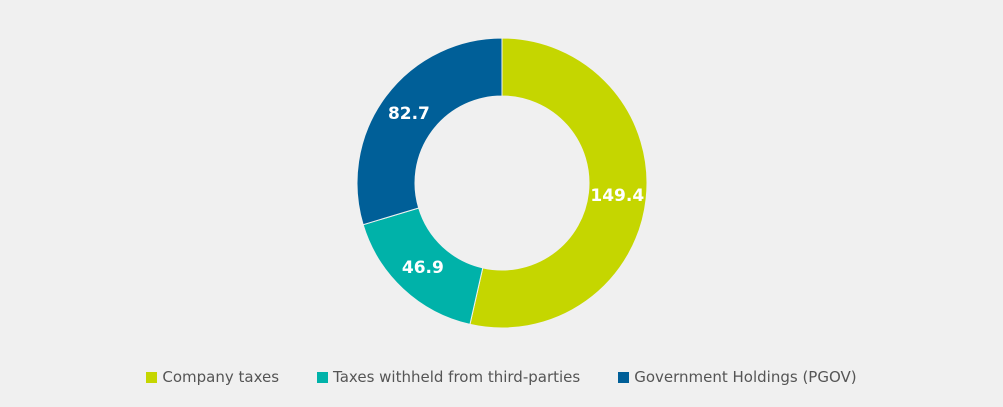  What do you see at coordinates (624, 377) in the screenshot?
I see `legend-swatch-government-holdings` at bounding box center [624, 377].